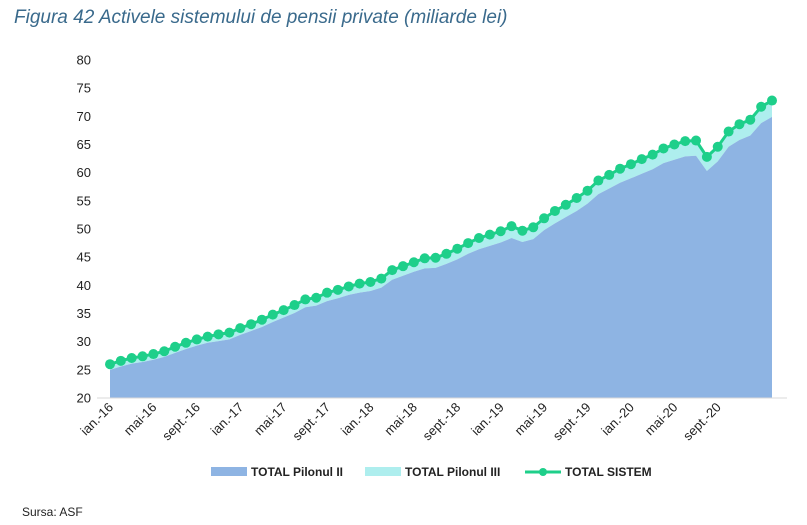 This screenshot has height=525, width=807. I want to click on y-tick-label: 25, so click(84, 369).